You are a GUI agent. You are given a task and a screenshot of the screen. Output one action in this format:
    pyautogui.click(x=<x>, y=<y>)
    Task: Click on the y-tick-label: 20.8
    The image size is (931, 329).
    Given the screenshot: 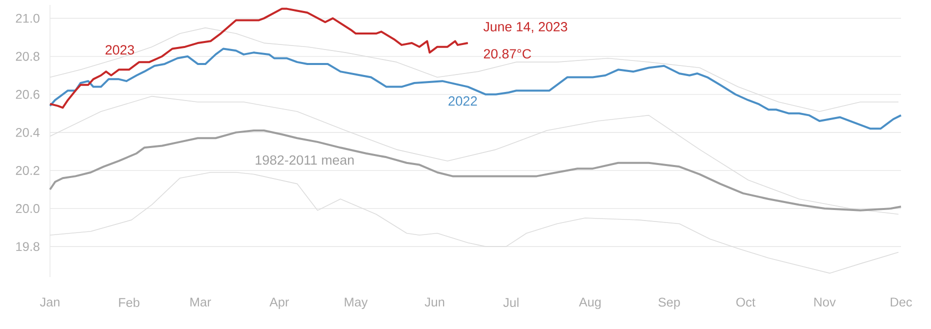 What is the action you would take?
    pyautogui.click(x=28, y=56)
    